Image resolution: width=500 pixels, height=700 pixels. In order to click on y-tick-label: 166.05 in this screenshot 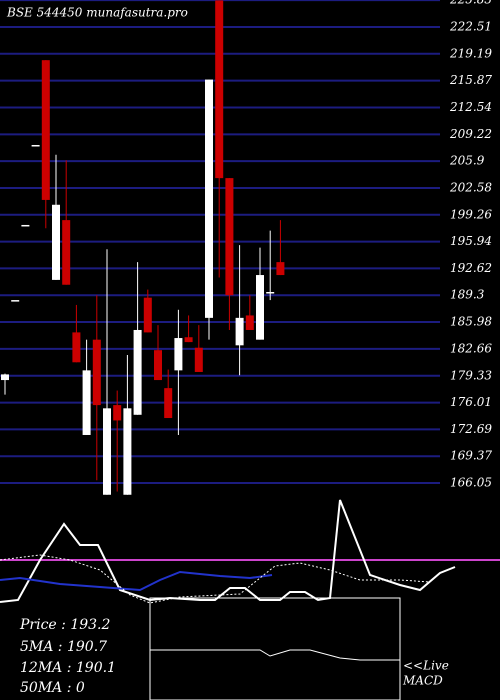, I will do `click(471, 483)`.